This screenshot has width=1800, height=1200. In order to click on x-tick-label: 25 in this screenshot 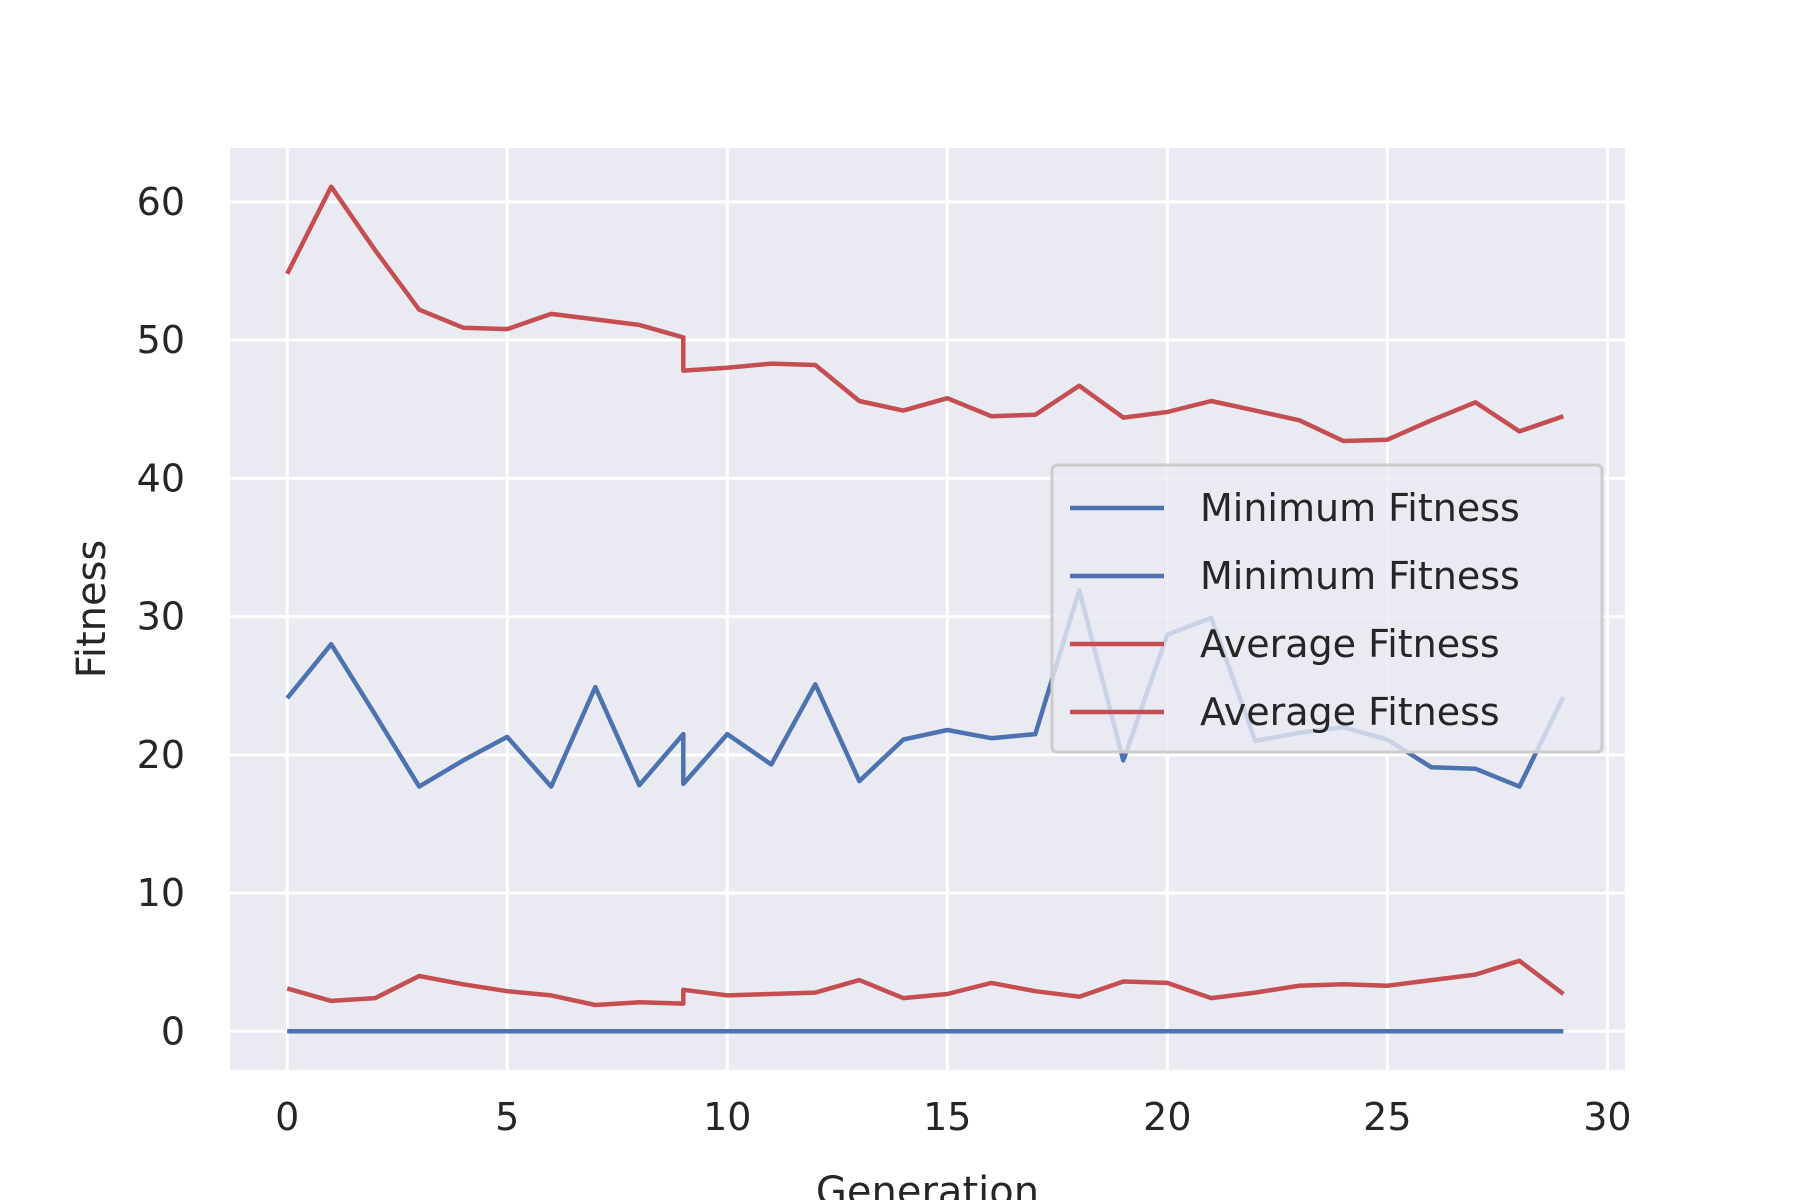, I will do `click(1387, 1117)`.